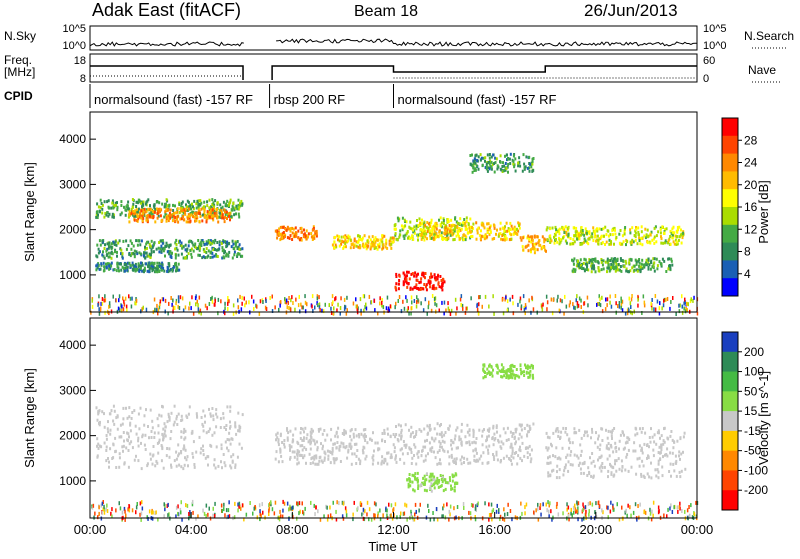 Image resolution: width=800 pixels, height=559 pixels. What do you see at coordinates (730, 362) in the screenshot?
I see `colorbar-swatch` at bounding box center [730, 362].